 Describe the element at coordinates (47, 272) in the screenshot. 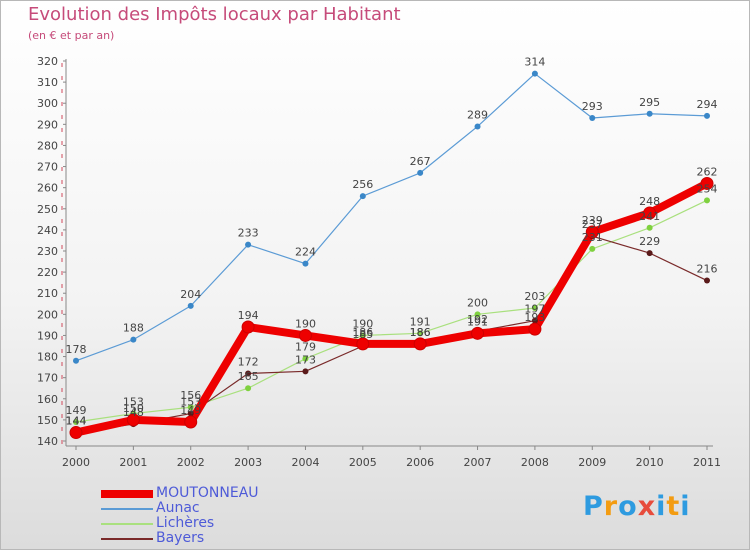

I see `y-tick-label: 220` at that location.